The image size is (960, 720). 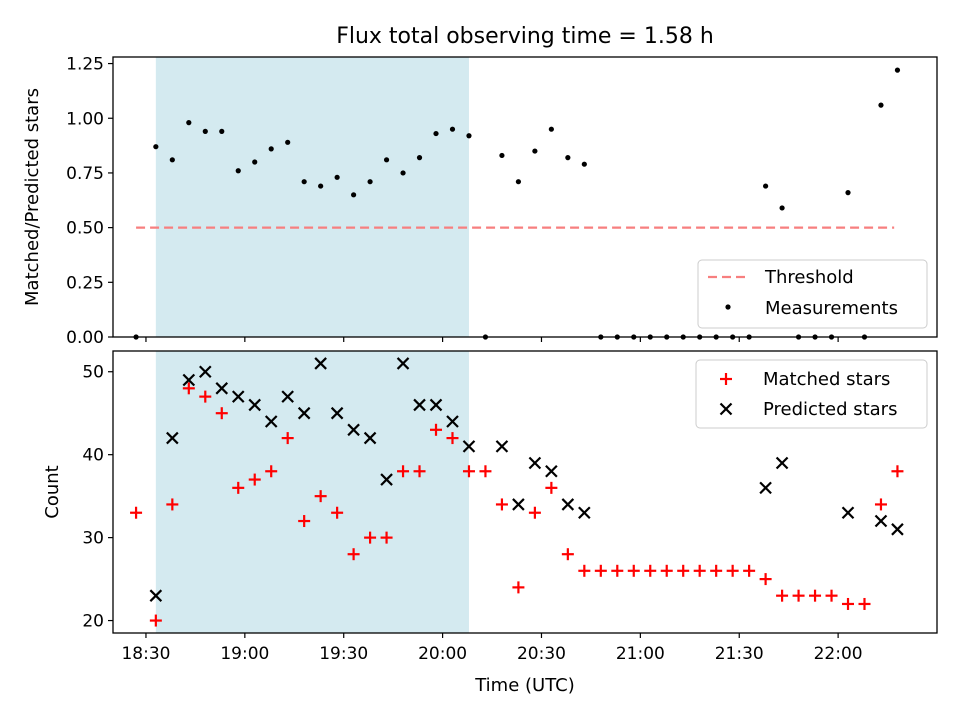 What do you see at coordinates (728, 307) in the screenshot?
I see `legend-measurement-swatch` at bounding box center [728, 307].